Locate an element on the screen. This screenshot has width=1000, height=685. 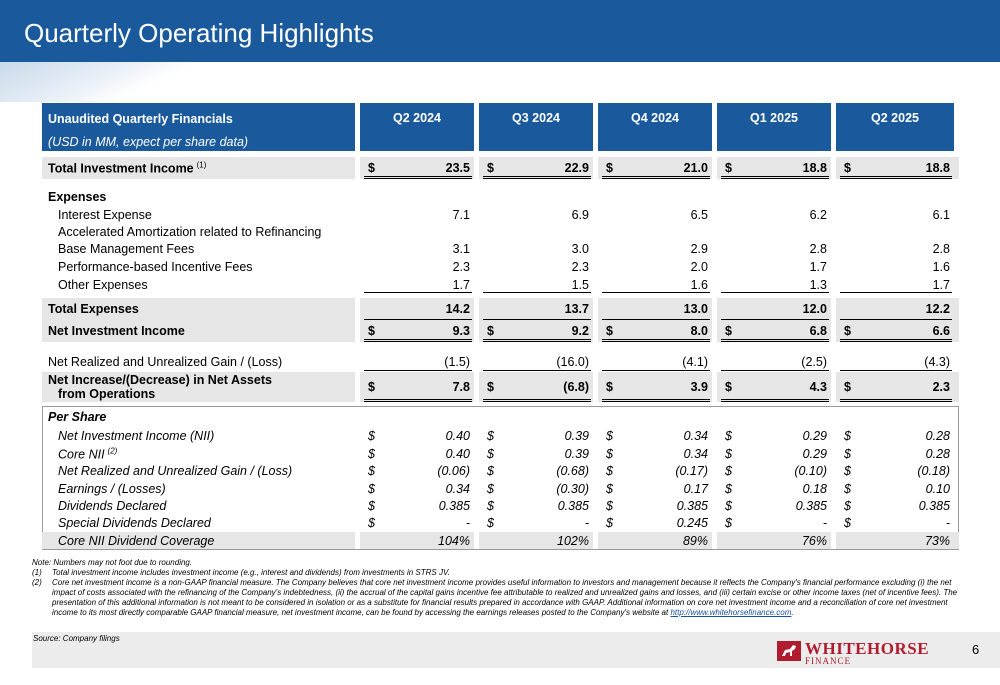
value-cell: 4.3 is located at coordinates (818, 387).